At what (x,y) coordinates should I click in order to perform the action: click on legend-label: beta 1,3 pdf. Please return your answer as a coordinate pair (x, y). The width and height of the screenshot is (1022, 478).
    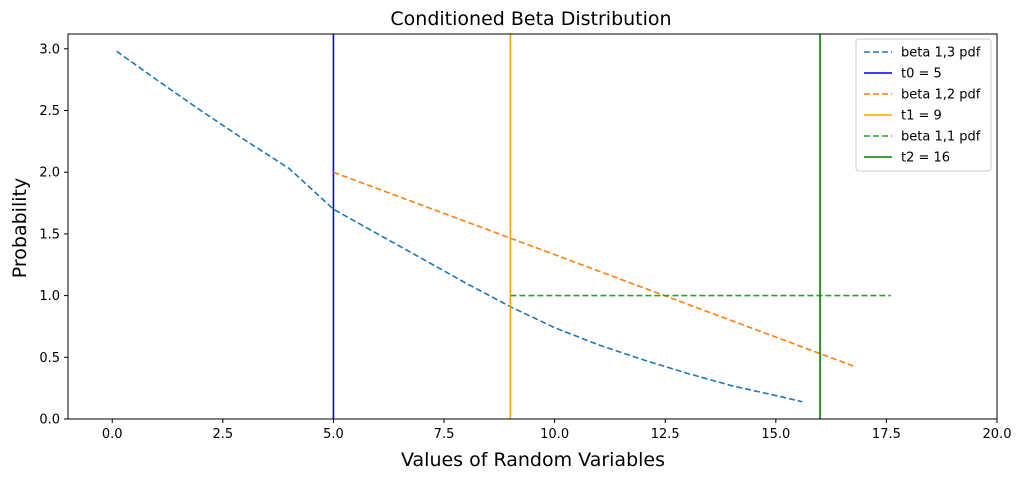
    Looking at the image, I should click on (941, 53).